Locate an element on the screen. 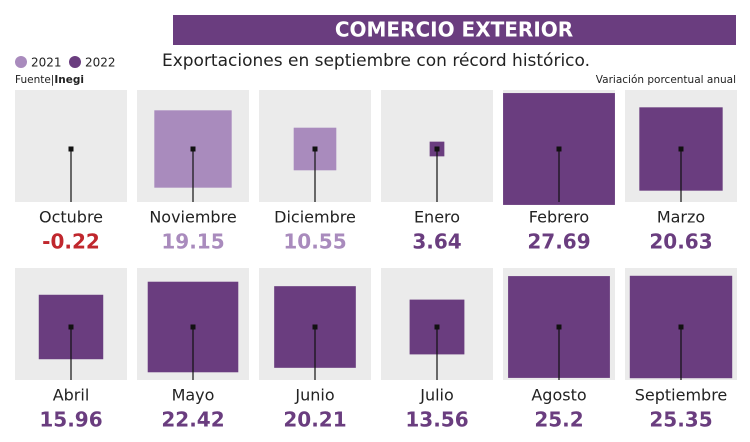 Image resolution: width=750 pixels, height=442 pixels. source-label: Fuente|Inegi is located at coordinates (49, 80).